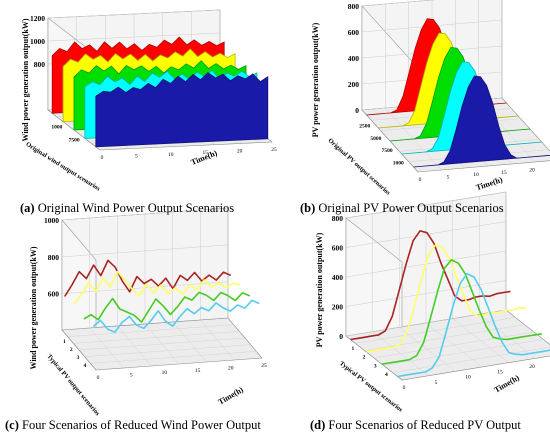 This screenshot has width=550, height=438. I want to click on series-1-line, so click(148, 278).